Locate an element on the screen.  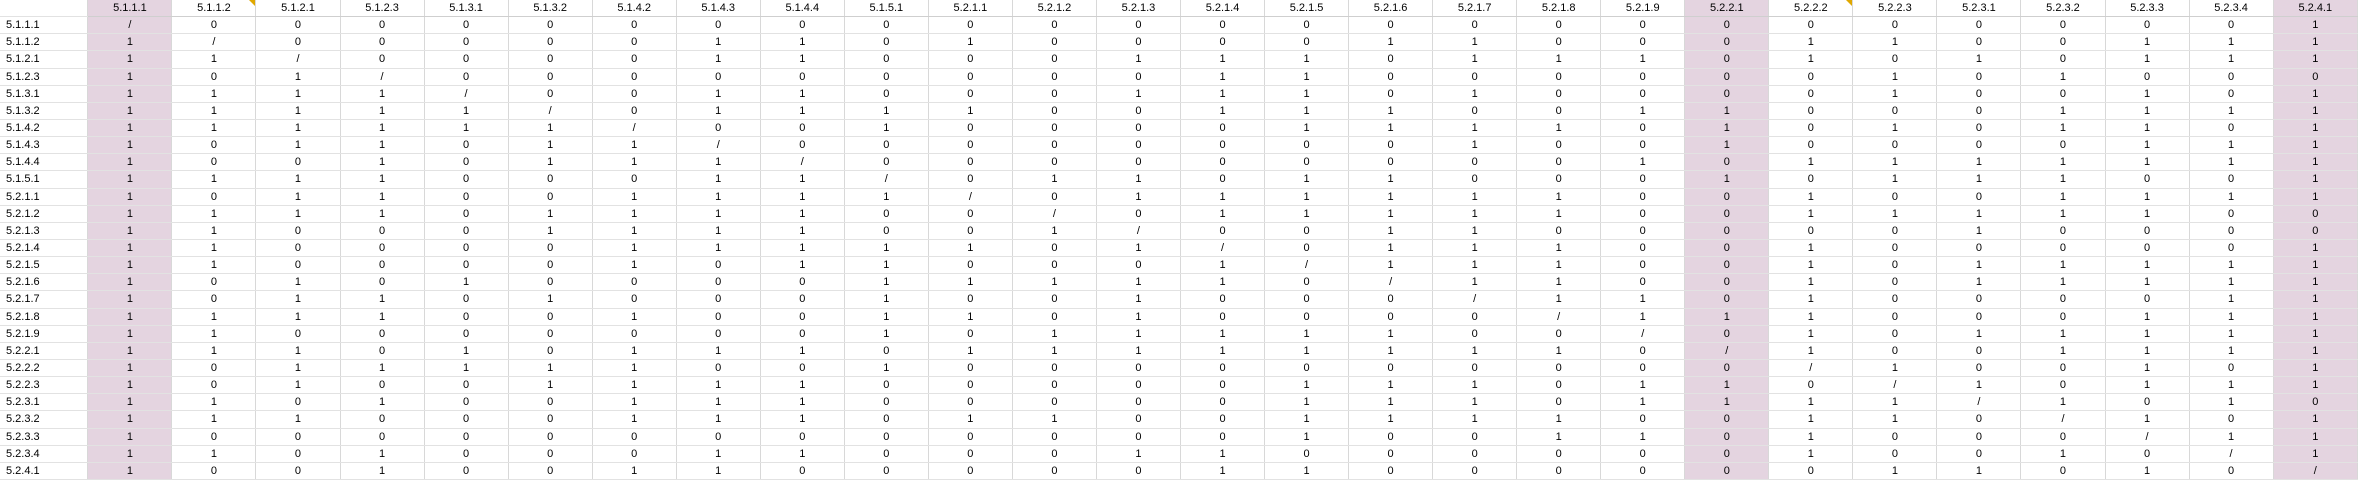
column-header: 5.2.1.3 is located at coordinates (1138, 9).